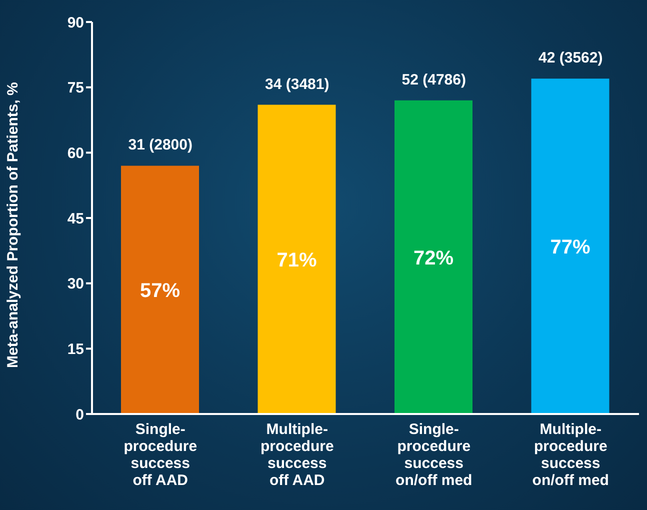 Image resolution: width=647 pixels, height=510 pixels. I want to click on x-tick-label: Multiple-procedure success off AAD, so click(297, 455).